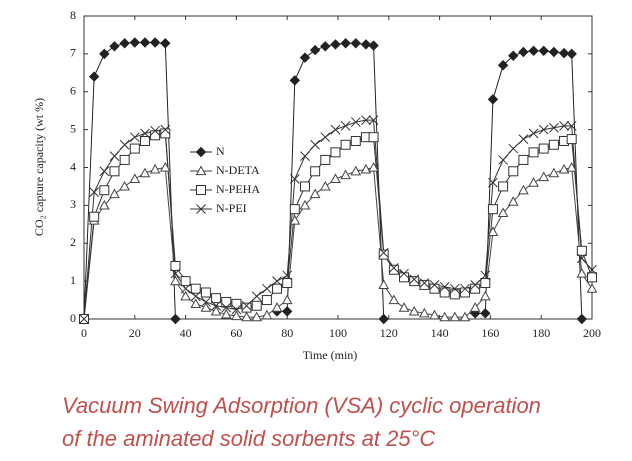 This screenshot has width=632, height=461. What do you see at coordinates (248, 438) in the screenshot?
I see `caption-line: of the aminated solid sorbents at 25°C` at bounding box center [248, 438].